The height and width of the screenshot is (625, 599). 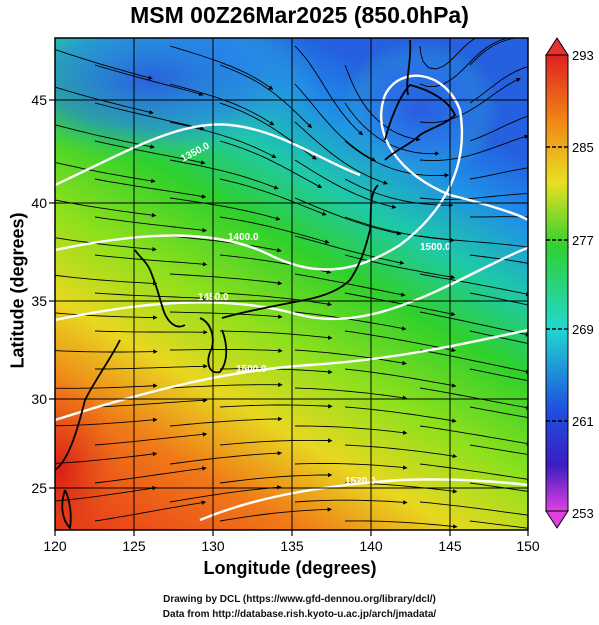 What do you see at coordinates (39, 203) in the screenshot?
I see `y-tick-label: 40` at bounding box center [39, 203].